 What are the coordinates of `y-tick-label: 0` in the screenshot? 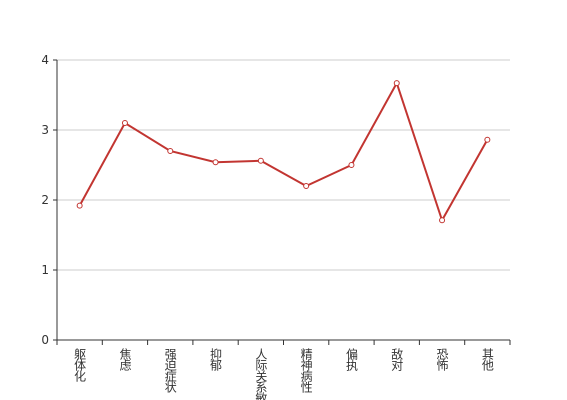 It's located at (45, 340).